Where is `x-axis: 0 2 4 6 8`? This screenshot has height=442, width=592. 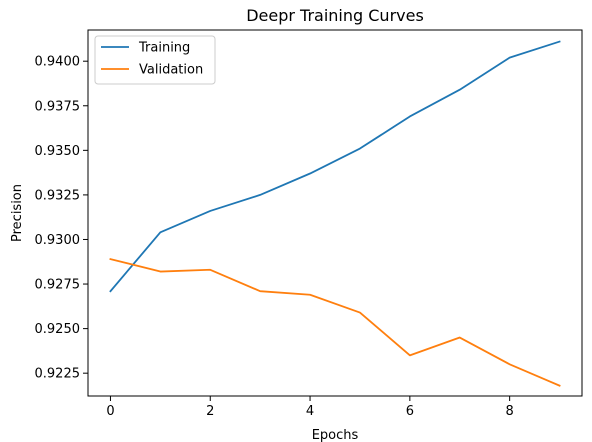
x-axis: 0 2 4 6 8 is located at coordinates (310, 407).